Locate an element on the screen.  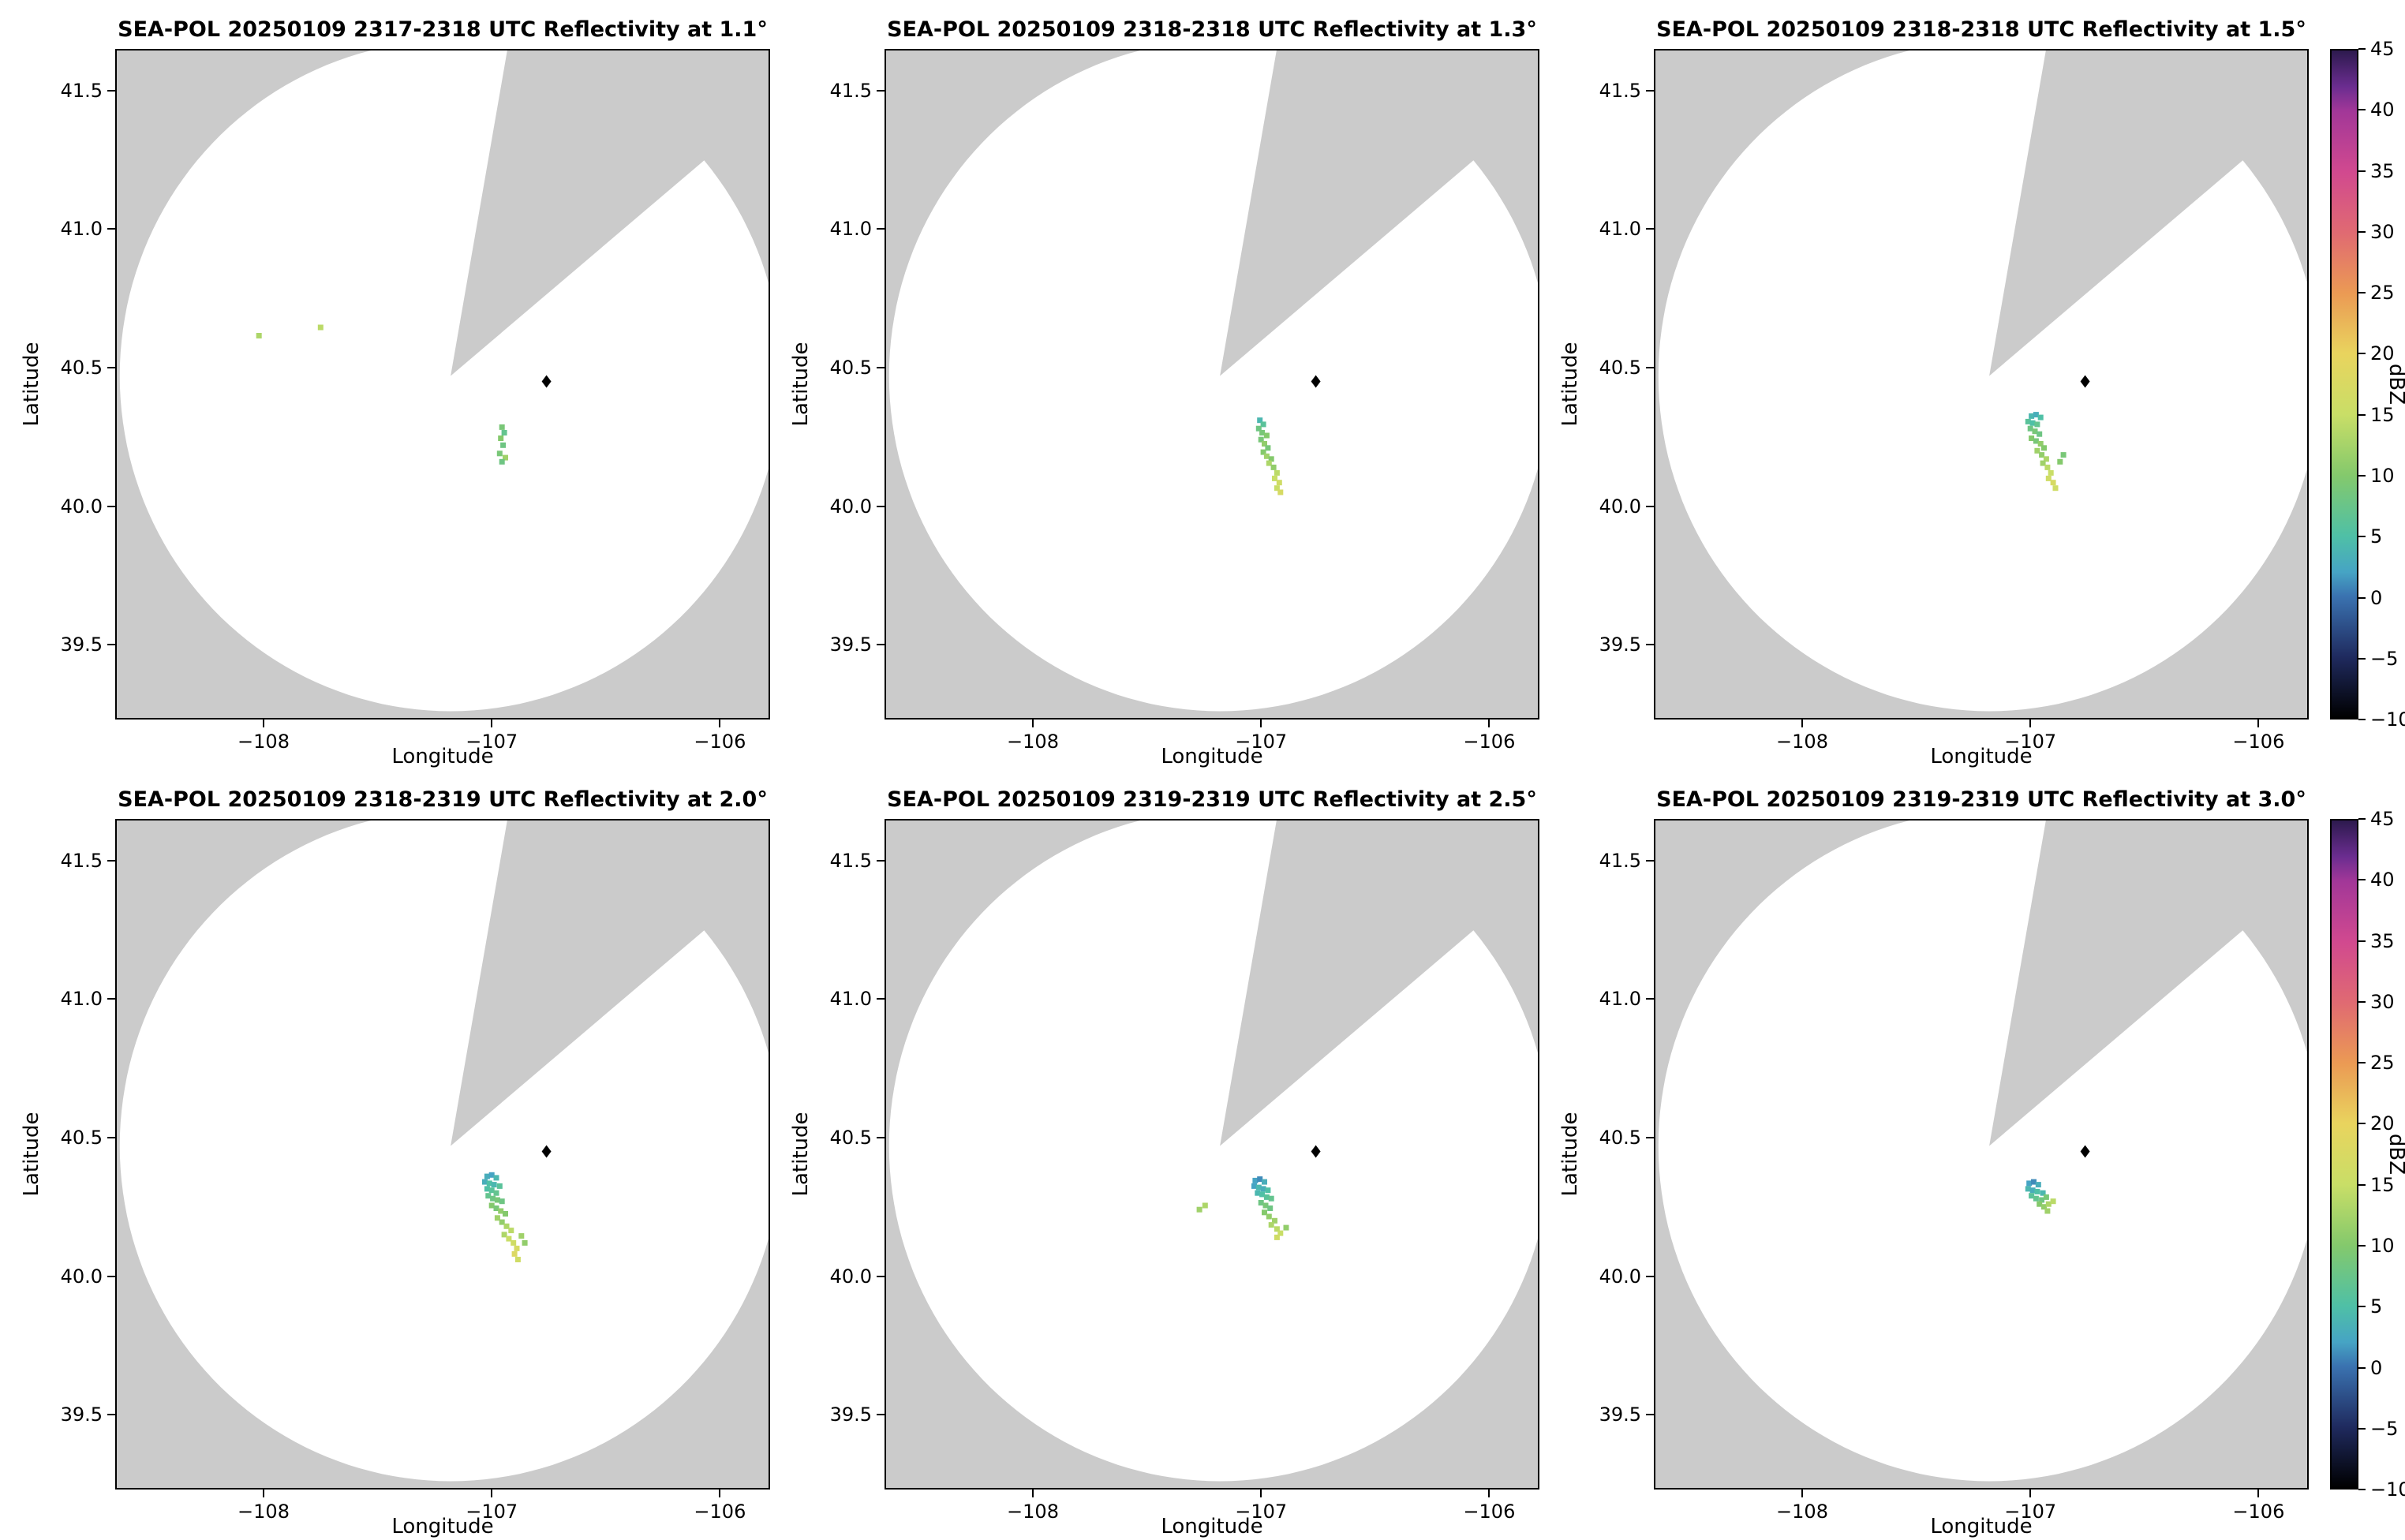
colorbar-tick-label: 35 is located at coordinates (2382, 940).